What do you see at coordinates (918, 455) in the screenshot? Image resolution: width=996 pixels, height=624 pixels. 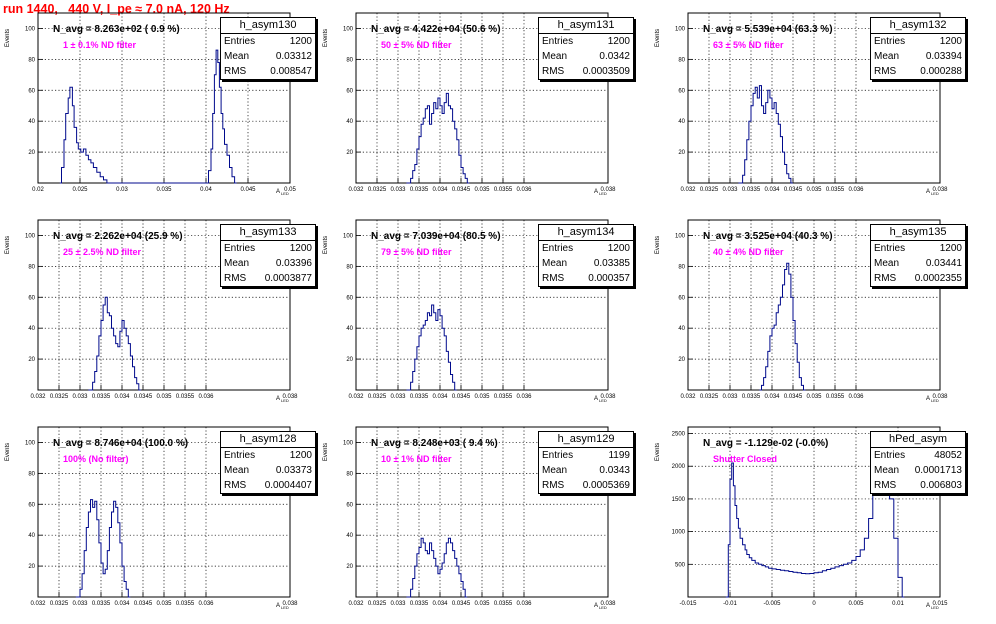 I see `stats-row-entries: Entries 48052` at bounding box center [918, 455].